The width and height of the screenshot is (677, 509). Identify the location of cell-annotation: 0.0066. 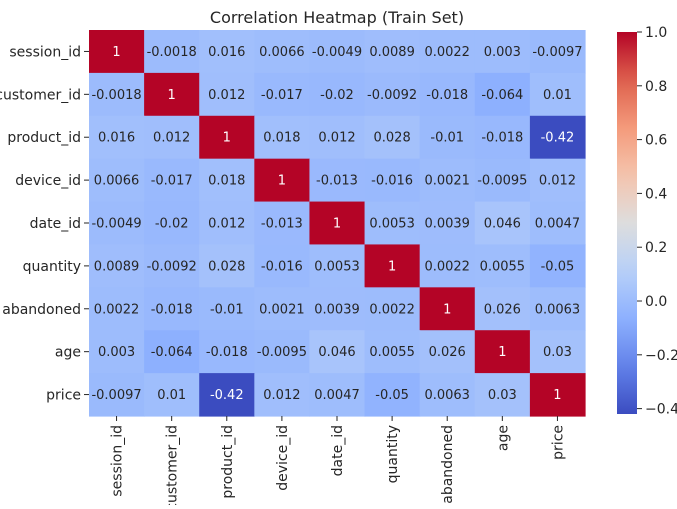
(282, 52).